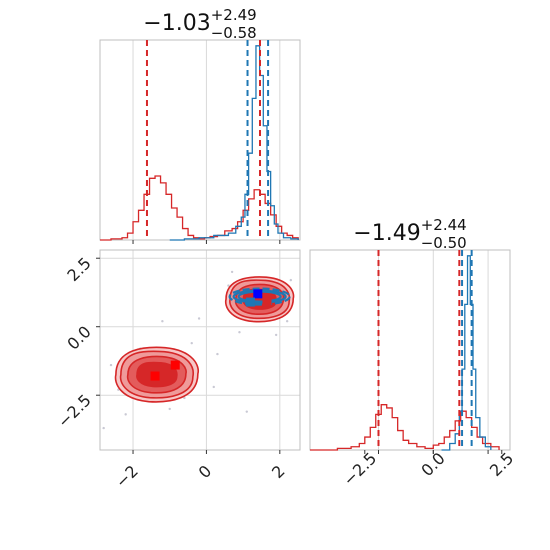 This screenshot has width=550, height=550. I want to click on marginal-y-title: −1.49+2.44 −0.50, so click(409, 234).